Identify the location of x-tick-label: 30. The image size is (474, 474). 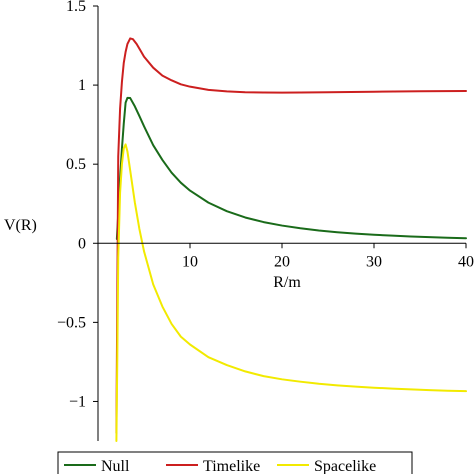
(374, 261).